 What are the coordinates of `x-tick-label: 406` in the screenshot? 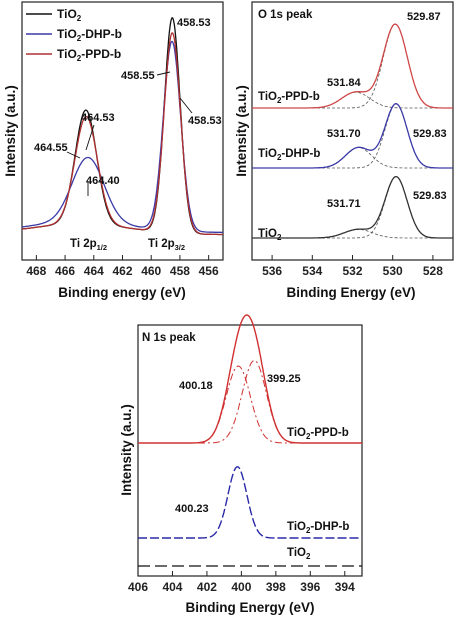 It's located at (138, 587).